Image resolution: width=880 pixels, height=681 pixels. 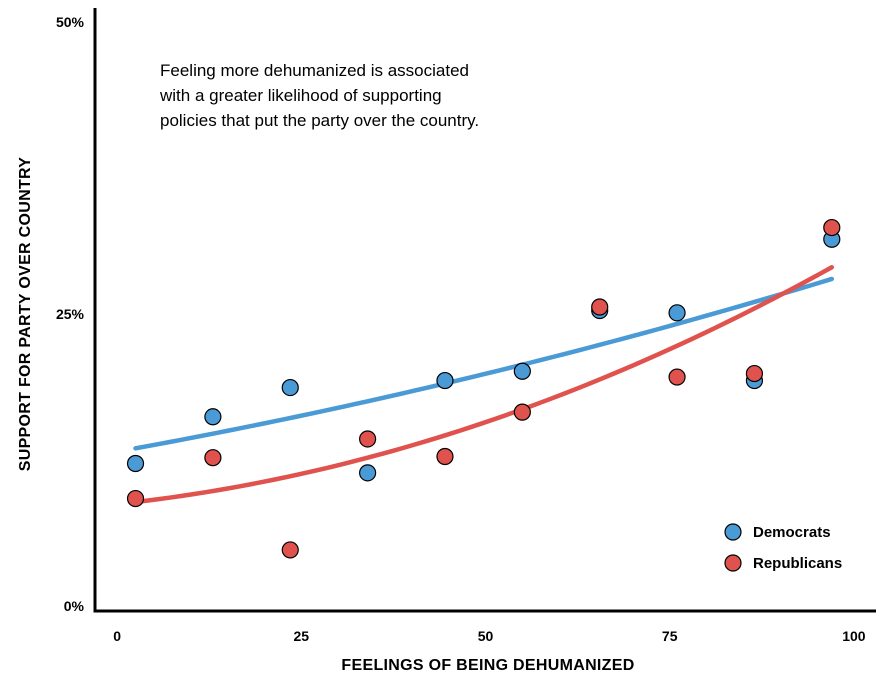 What do you see at coordinates (117, 636) in the screenshot?
I see `x-tick-label-0: 0` at bounding box center [117, 636].